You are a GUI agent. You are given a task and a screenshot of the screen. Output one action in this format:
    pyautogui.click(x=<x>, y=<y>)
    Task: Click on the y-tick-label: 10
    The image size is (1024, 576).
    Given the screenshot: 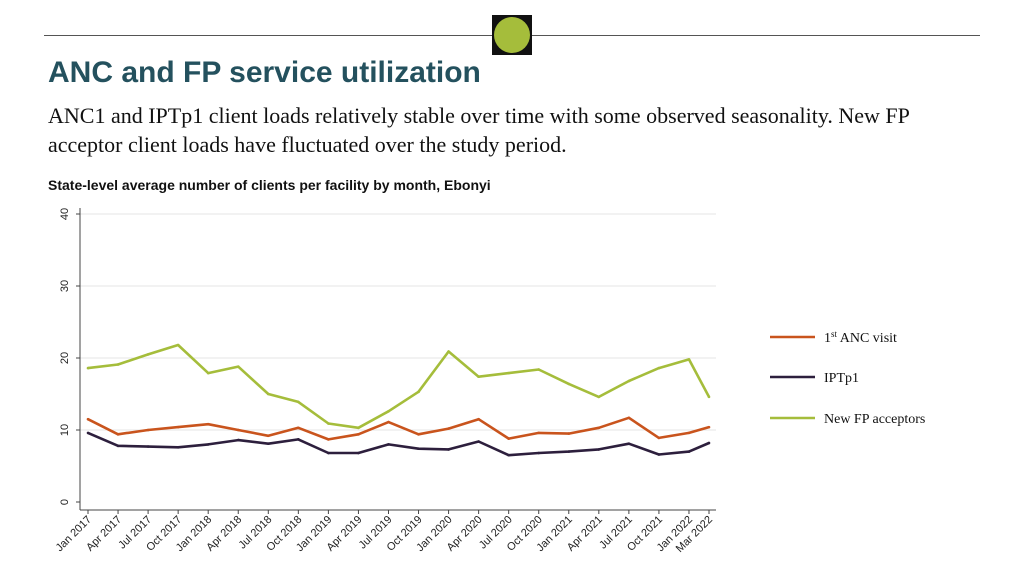 What is the action you would take?
    pyautogui.click(x=65, y=430)
    